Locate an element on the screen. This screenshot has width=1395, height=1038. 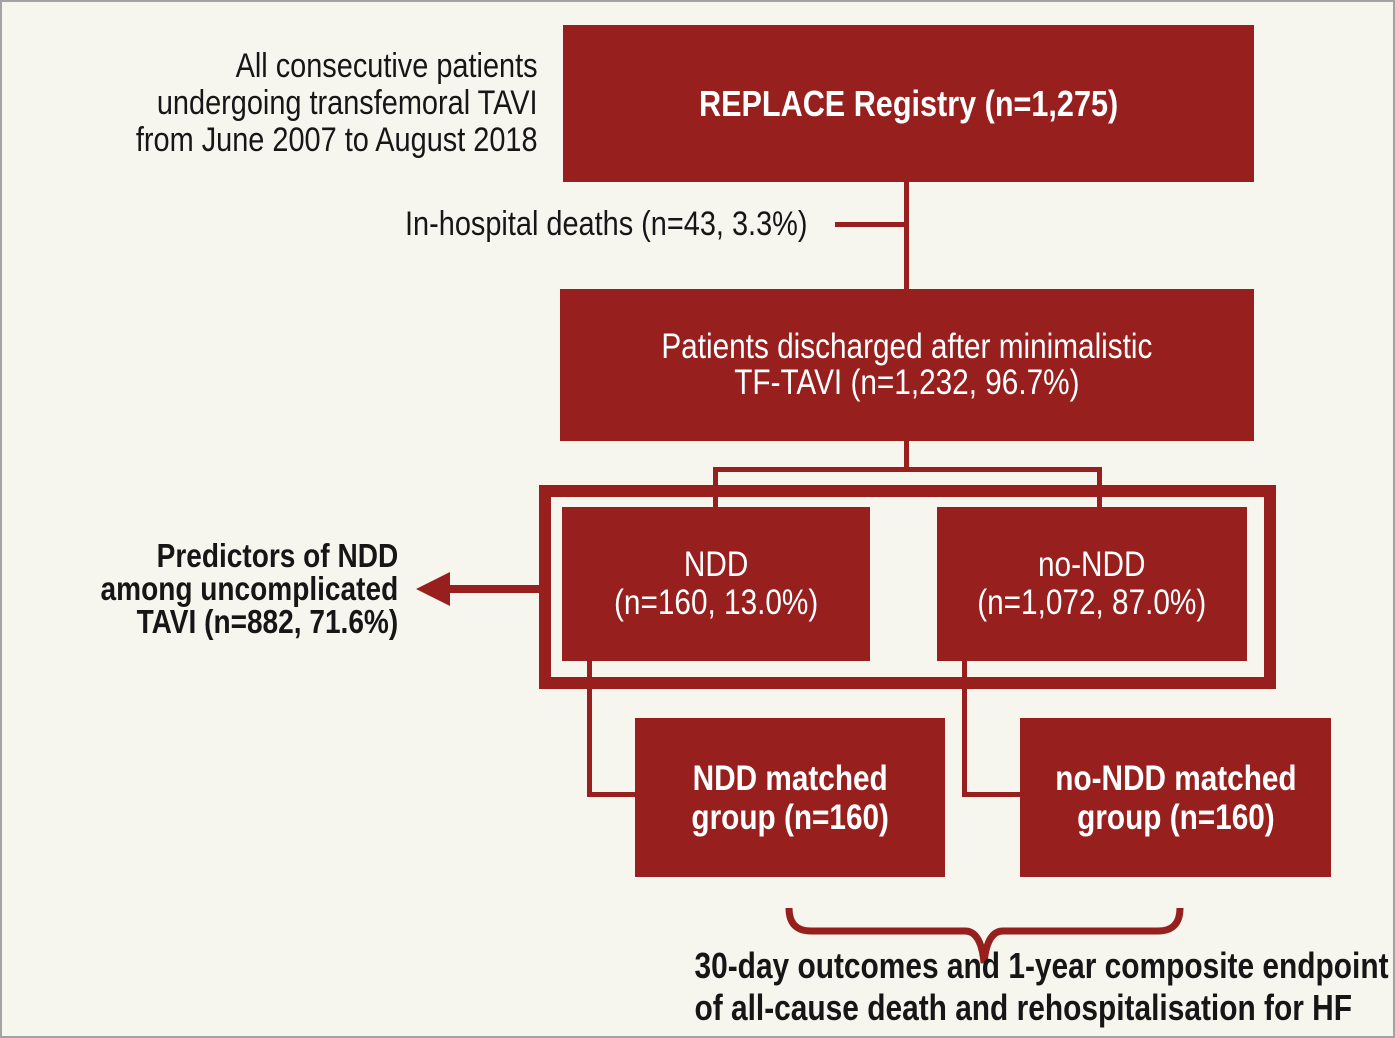
curly-brace-icon is located at coordinates (984, 935).